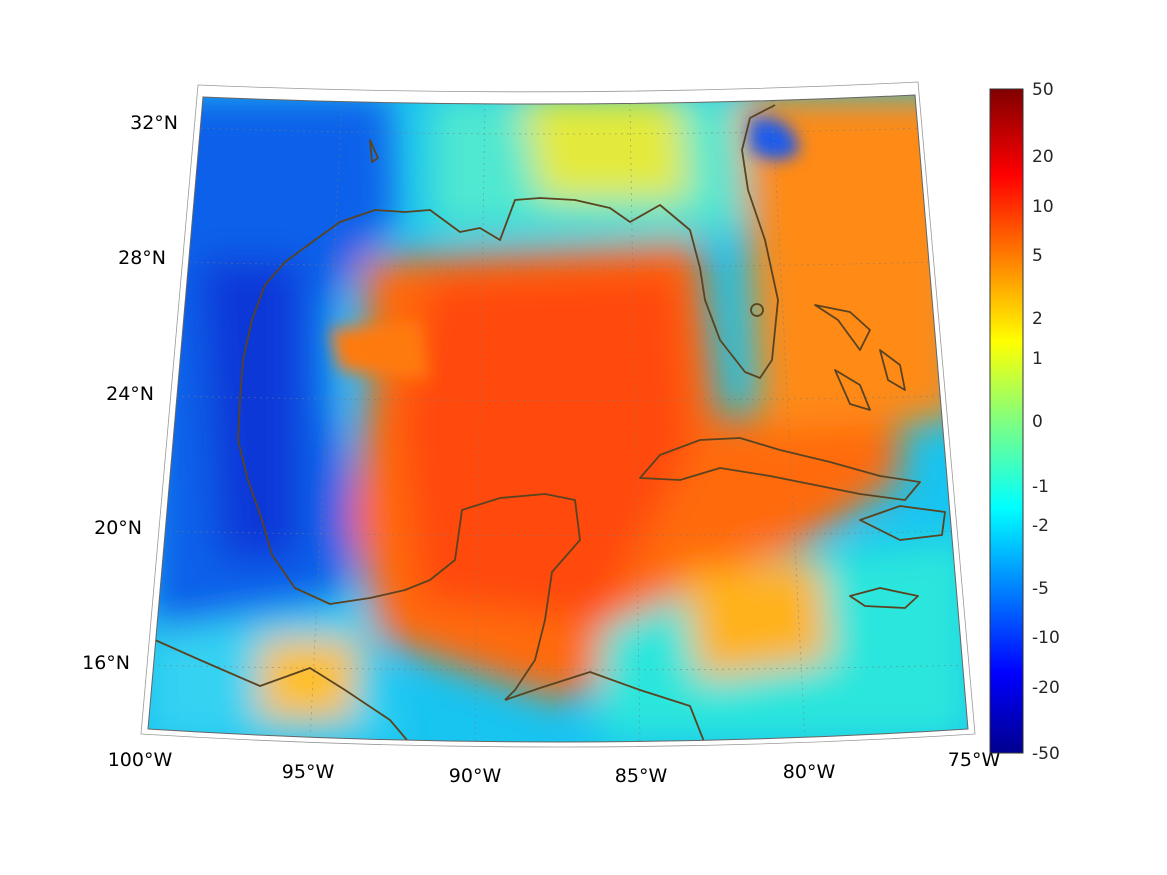 The height and width of the screenshot is (875, 1167). I want to click on colorbar-tick-neg10: -10, so click(1046, 638).